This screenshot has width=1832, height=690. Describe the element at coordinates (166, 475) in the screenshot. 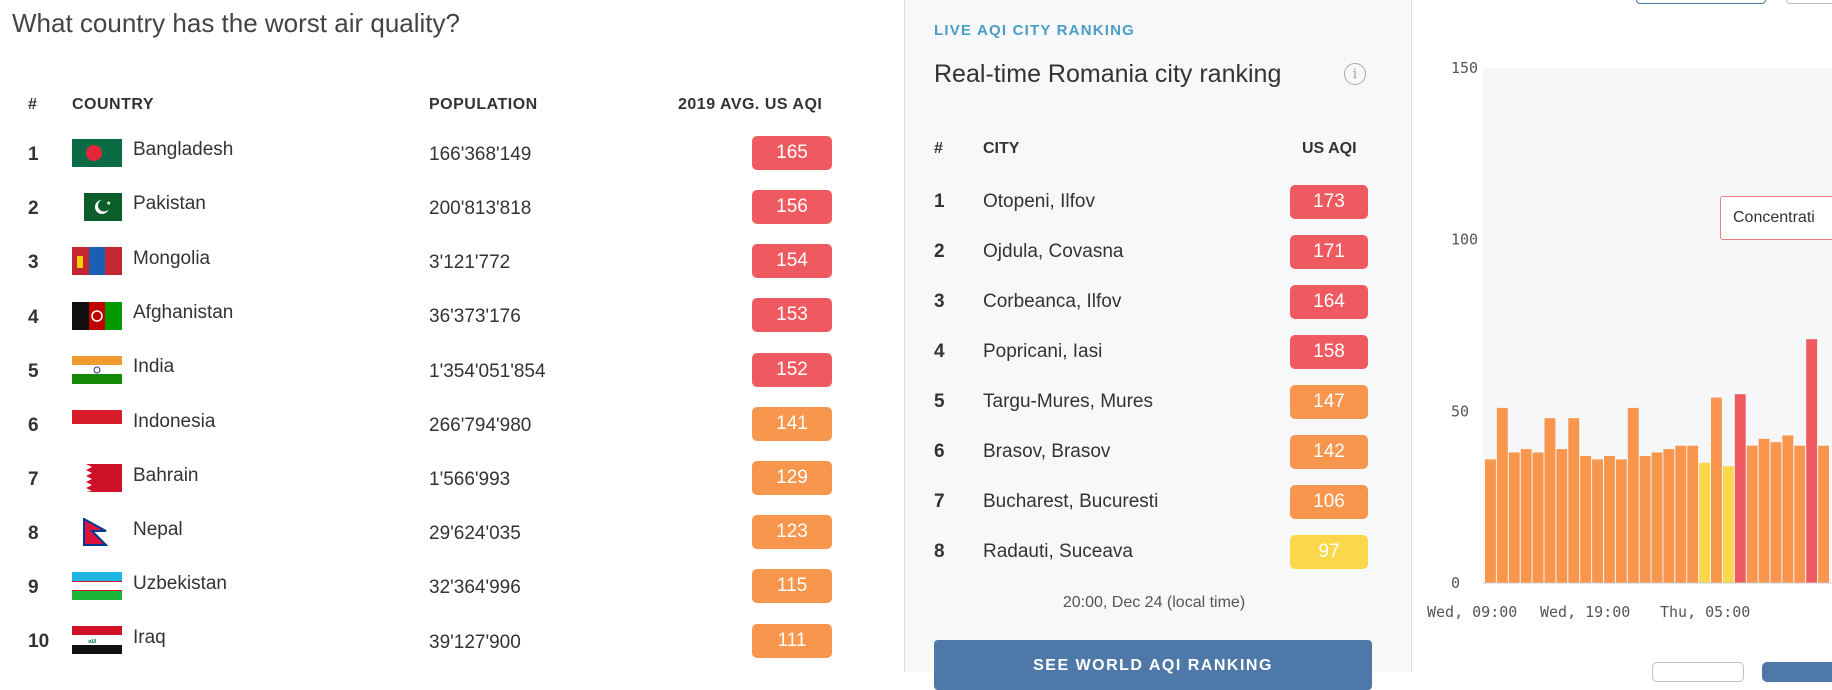

I see `country-name: Bahrain` at that location.